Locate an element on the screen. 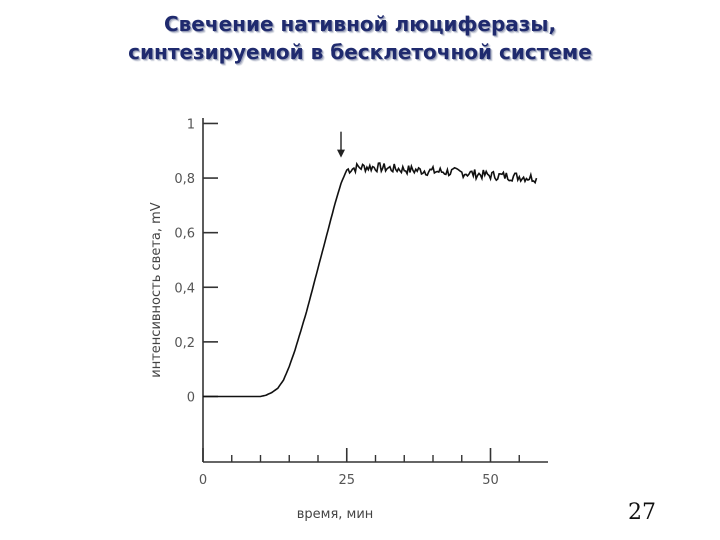 This screenshot has width=720, height=540. y-ticks: 0 0,2 0,4 0,6 0,8 1 is located at coordinates (196, 261).